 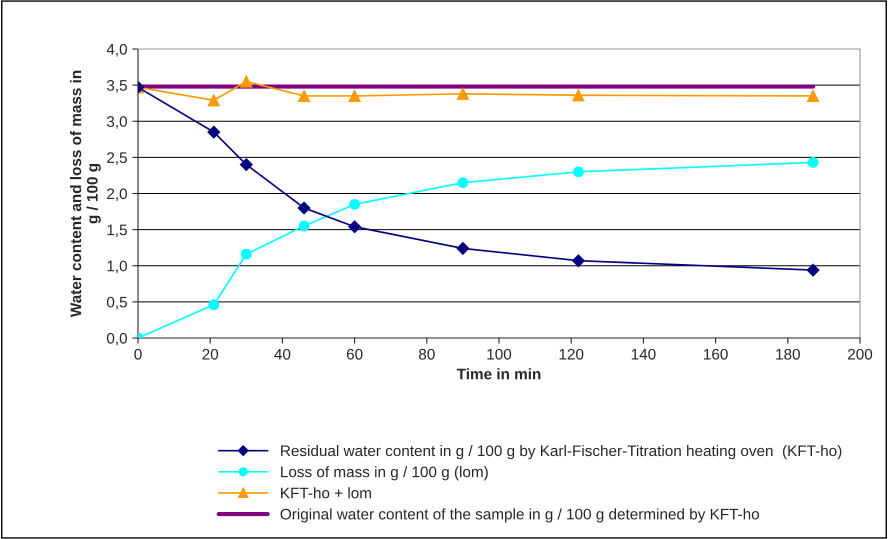 What do you see at coordinates (117, 267) in the screenshot?
I see `y-tick-label: 1,0` at bounding box center [117, 267].